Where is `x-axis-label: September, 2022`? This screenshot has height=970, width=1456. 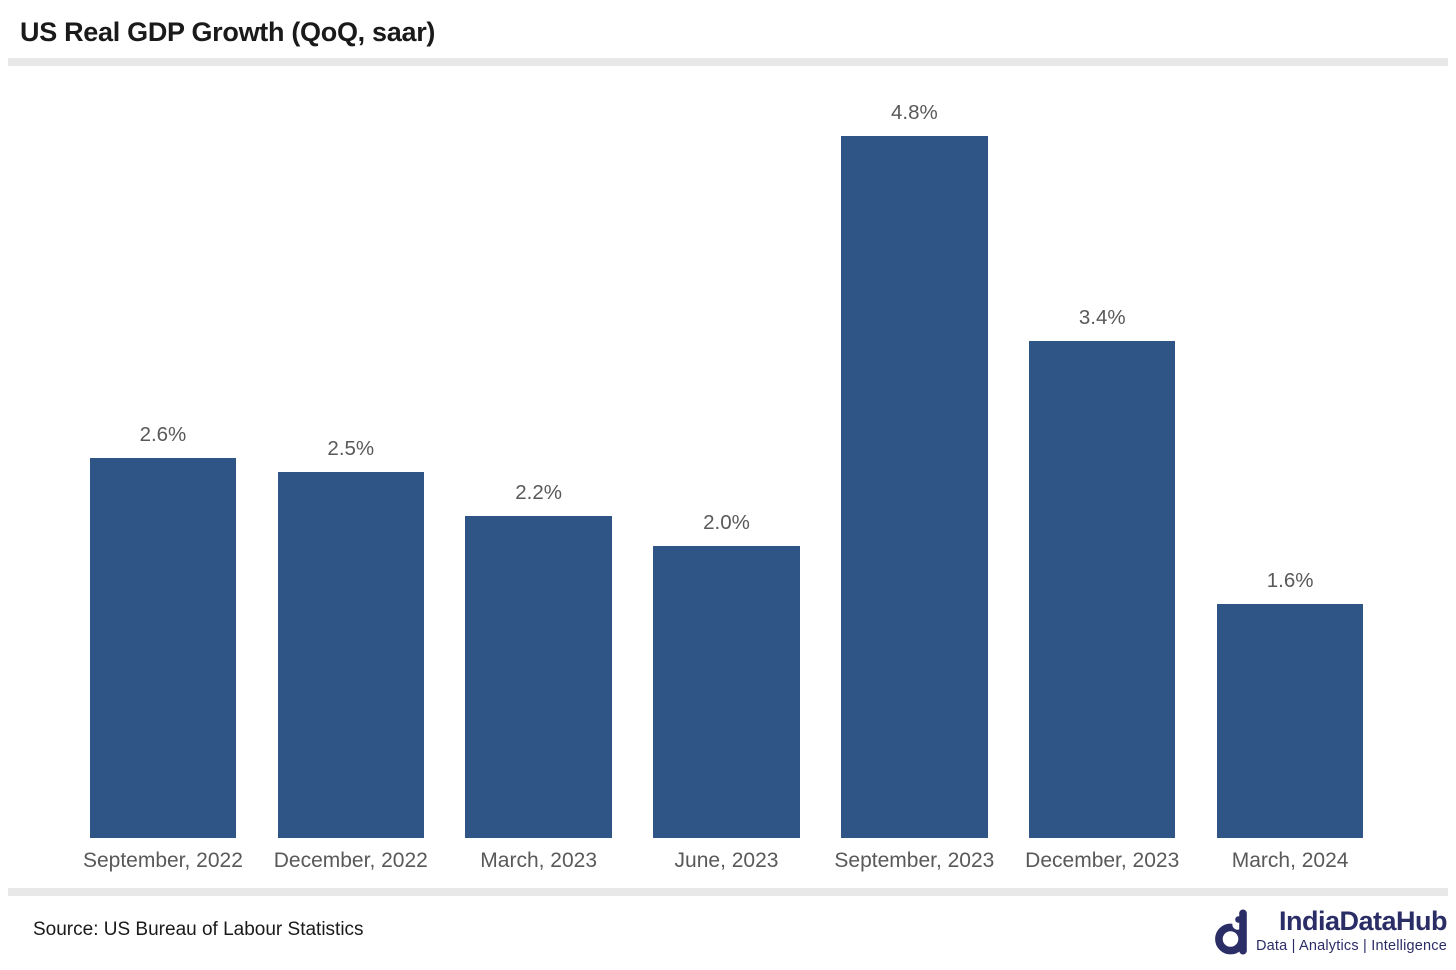
x-axis-label: September, 2022 is located at coordinates (162, 860).